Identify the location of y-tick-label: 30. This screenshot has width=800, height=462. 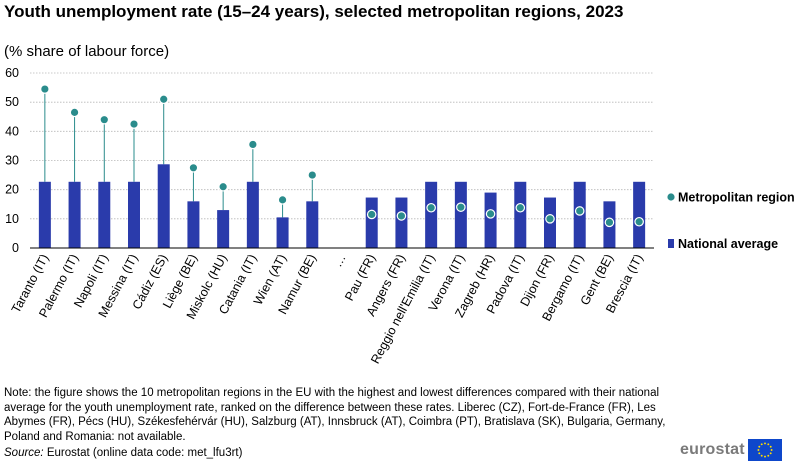
(12, 161).